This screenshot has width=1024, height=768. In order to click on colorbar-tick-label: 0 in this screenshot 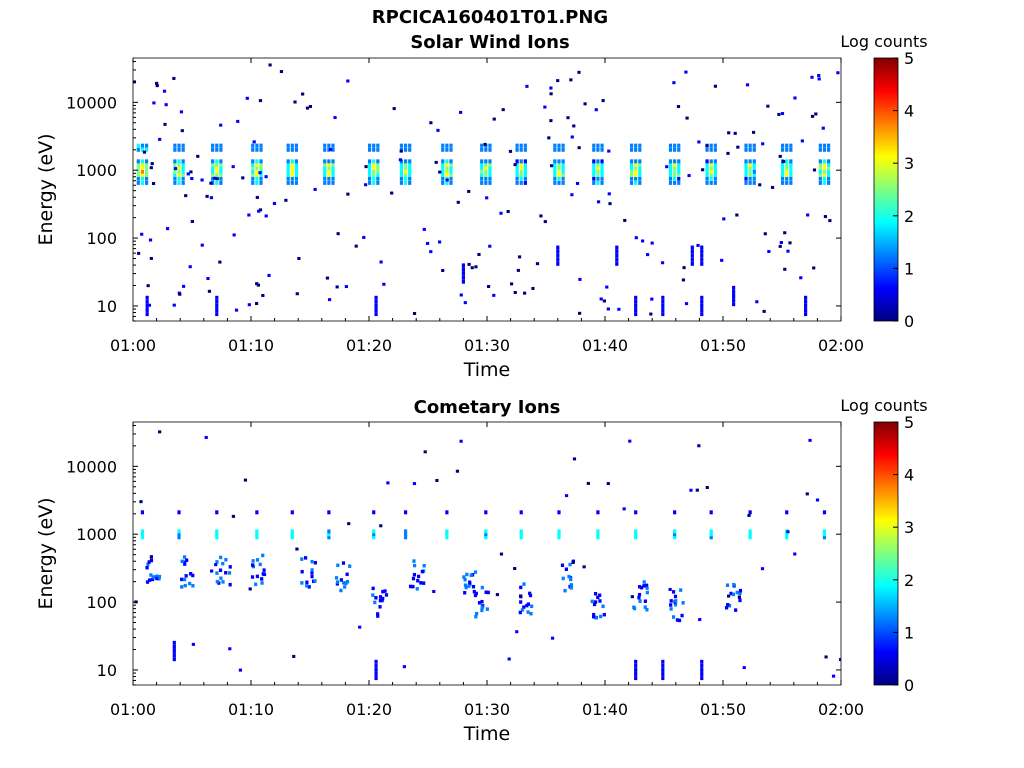, I will do `click(909, 685)`.